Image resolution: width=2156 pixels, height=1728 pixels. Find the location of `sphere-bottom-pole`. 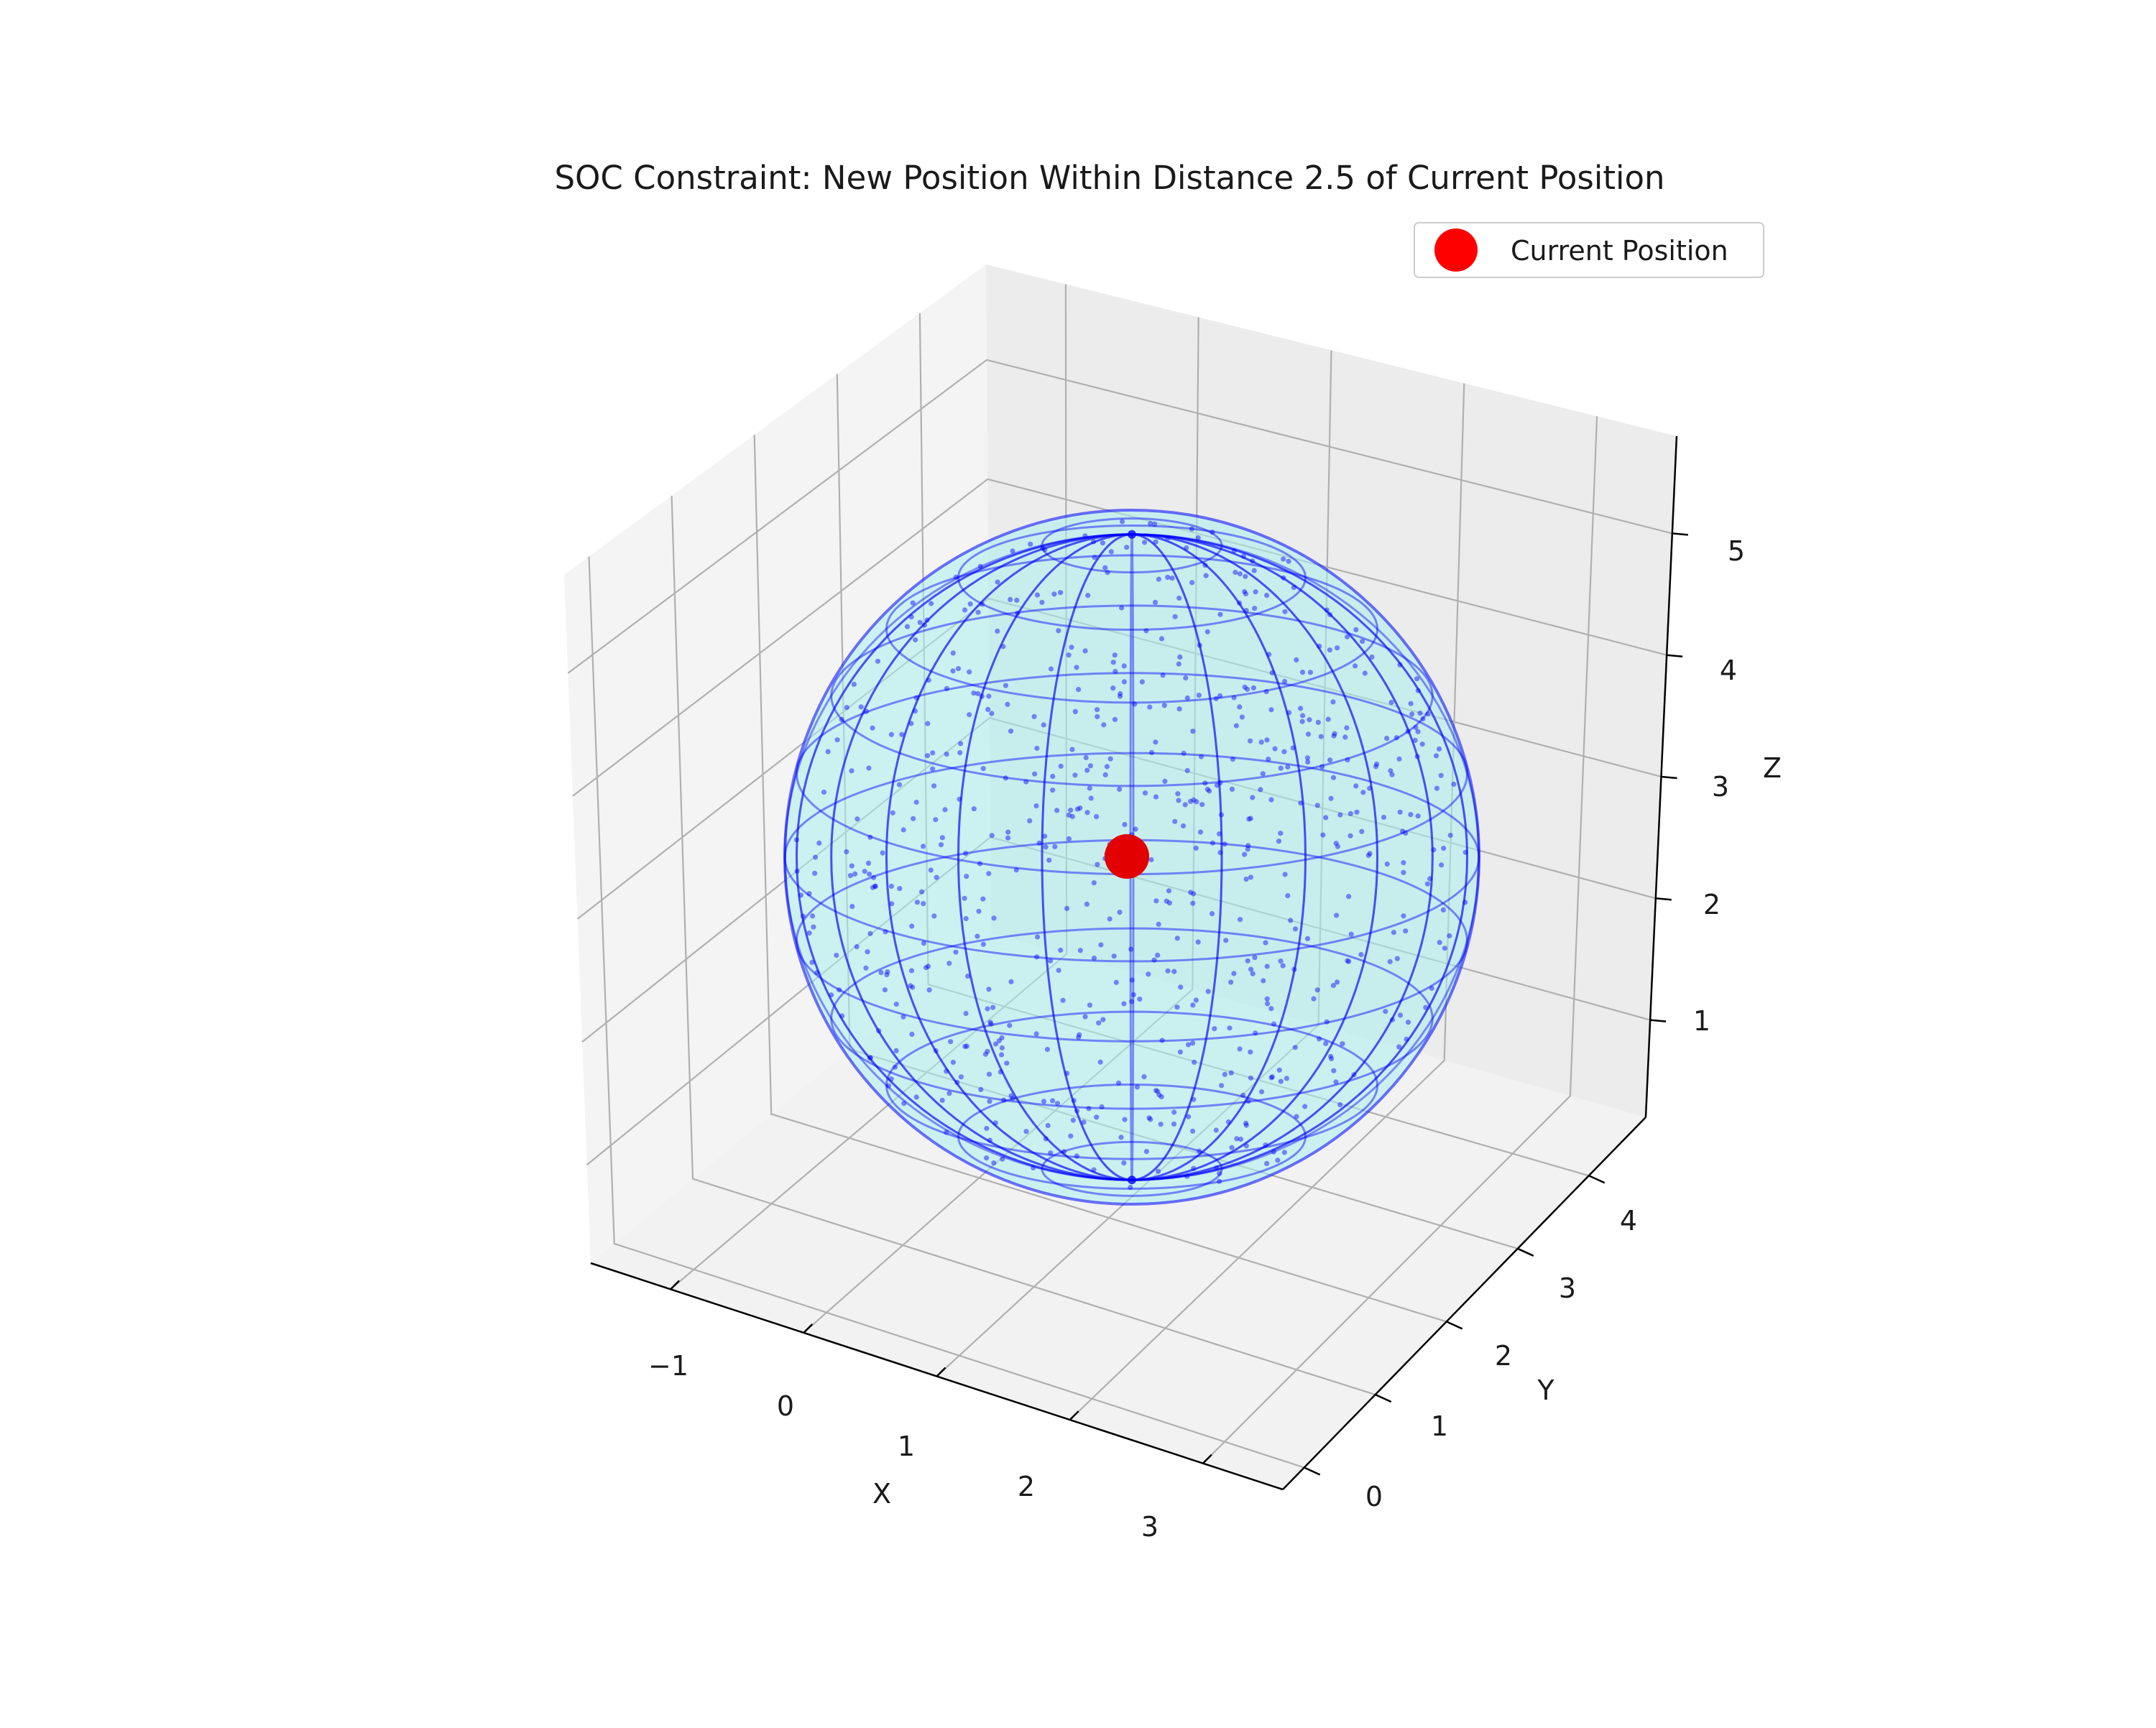

sphere-bottom-pole is located at coordinates (1132, 1180).